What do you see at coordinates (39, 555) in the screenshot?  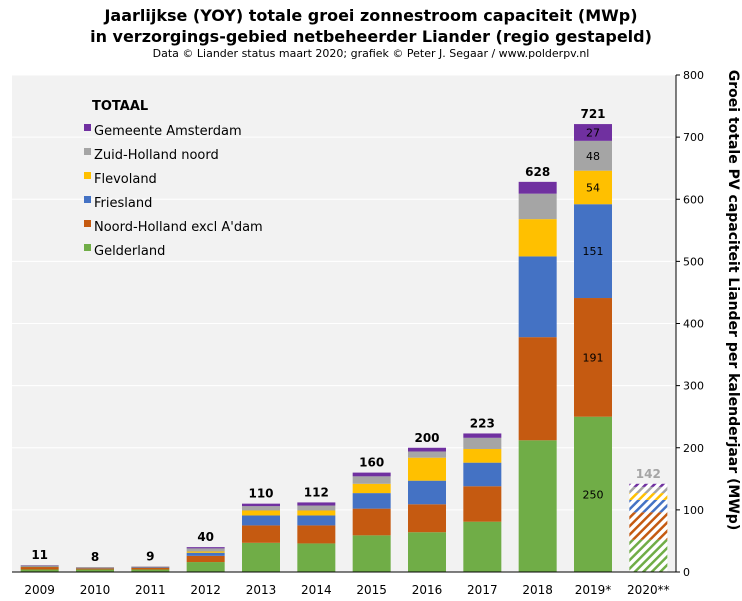 I see `bar-total-label: 11` at bounding box center [39, 555].